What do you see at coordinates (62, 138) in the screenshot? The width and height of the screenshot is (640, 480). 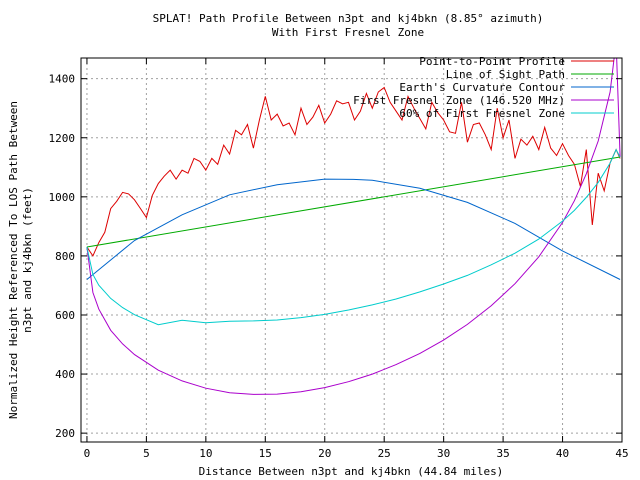 I see `y-tick-label: 1200` at bounding box center [62, 138].